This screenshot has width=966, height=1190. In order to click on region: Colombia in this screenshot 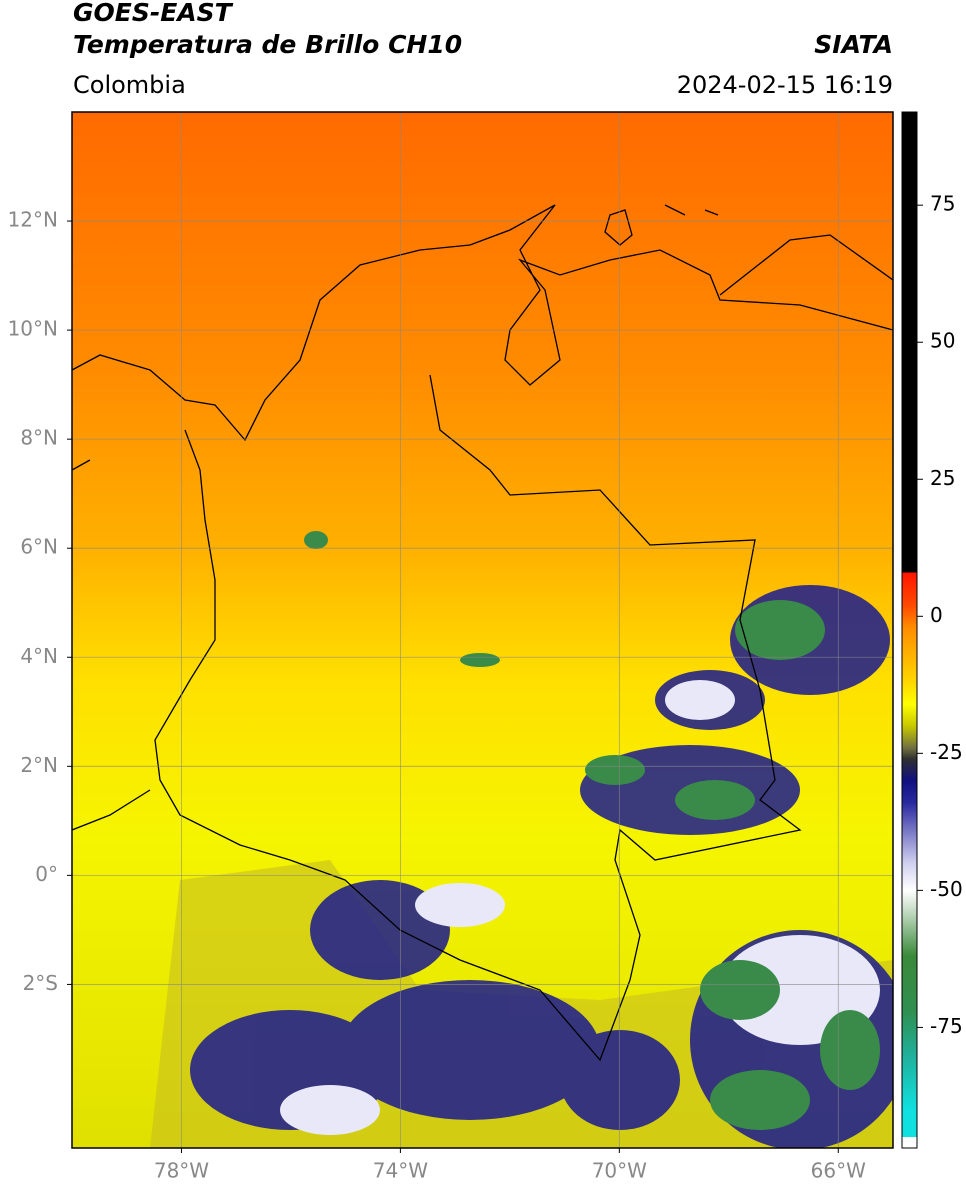, I will do `click(129, 85)`.